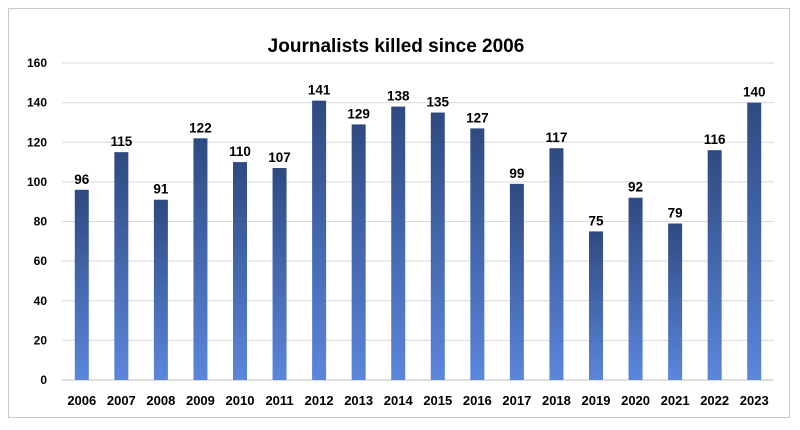 The width and height of the screenshot is (800, 430). Describe the element at coordinates (398, 96) in the screenshot. I see `data-label-2014: 138` at that location.